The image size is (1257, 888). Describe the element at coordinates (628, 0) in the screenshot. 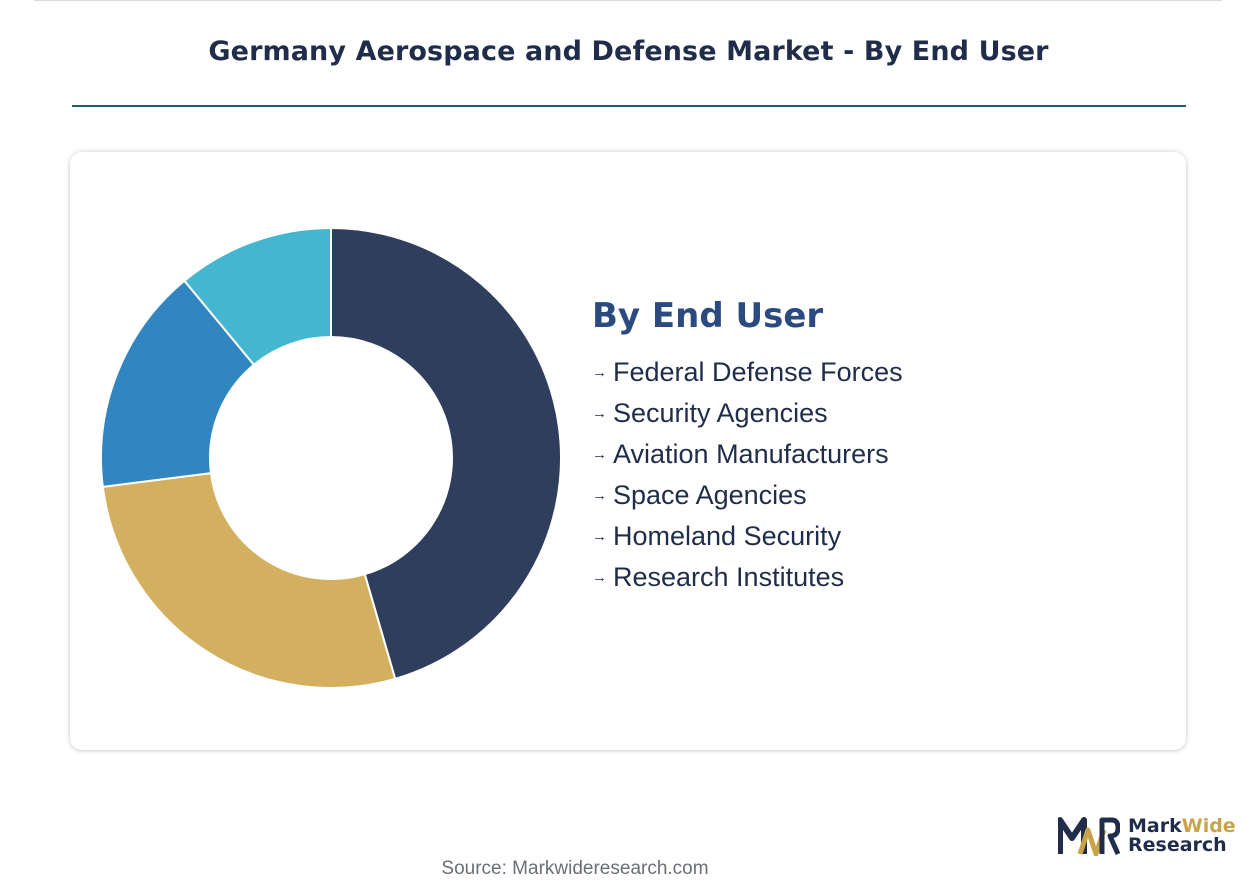

I see `top-divider` at that location.